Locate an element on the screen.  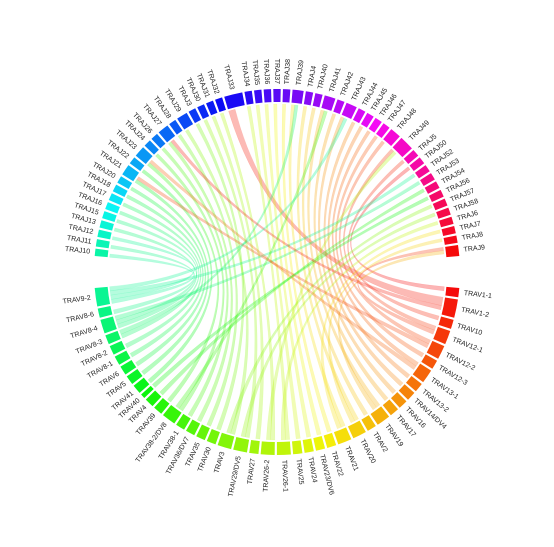
sector-label: TRAJ35 is located at coordinates (256, 73).